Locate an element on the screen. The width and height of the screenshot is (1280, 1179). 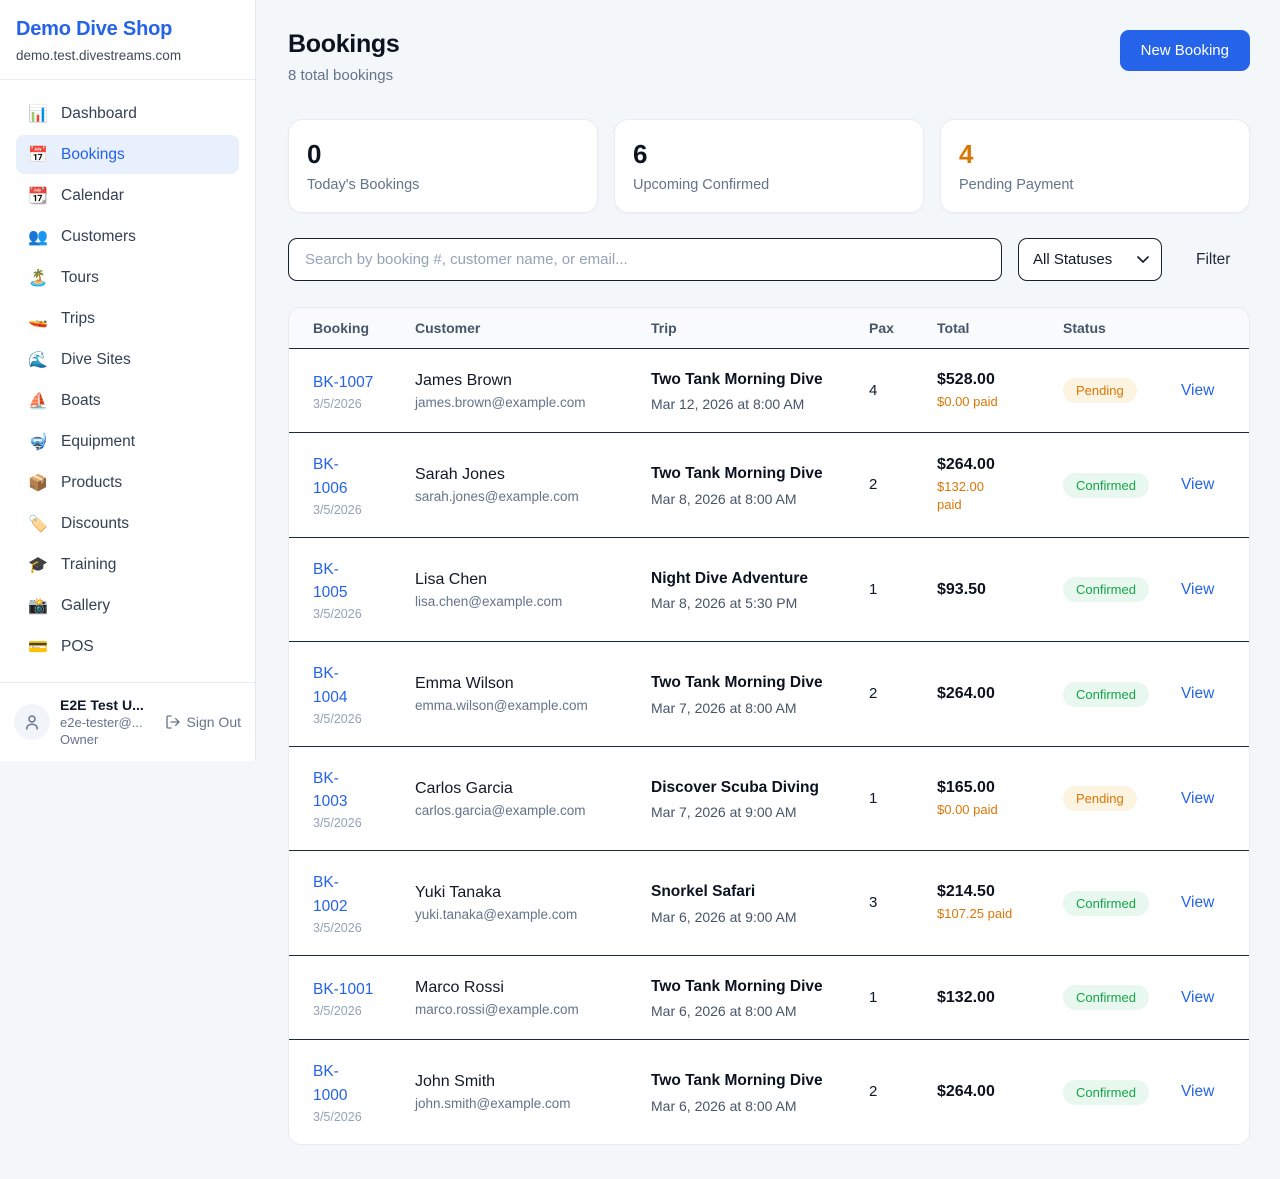
booking-id-link: BK- 1002 is located at coordinates (330, 894).